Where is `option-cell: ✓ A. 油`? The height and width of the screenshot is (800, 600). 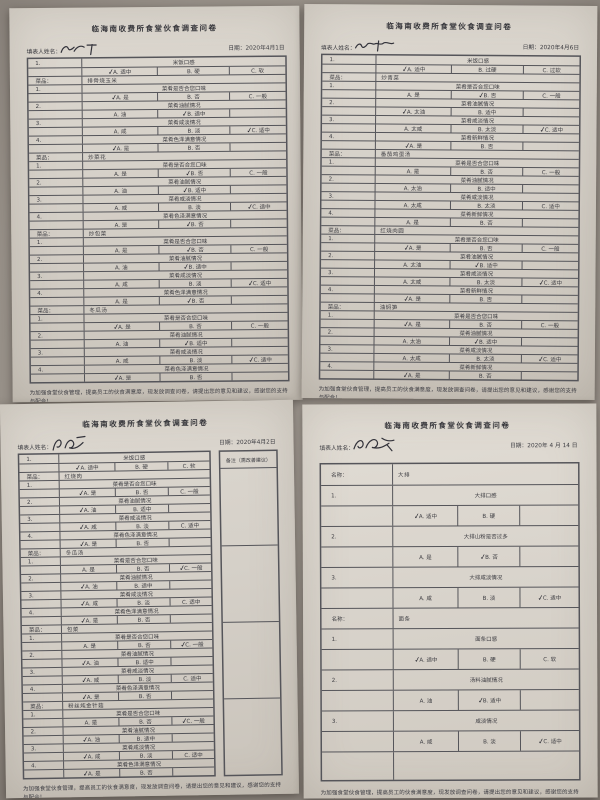 option-cell: ✓ A. 油 is located at coordinates (87, 510).